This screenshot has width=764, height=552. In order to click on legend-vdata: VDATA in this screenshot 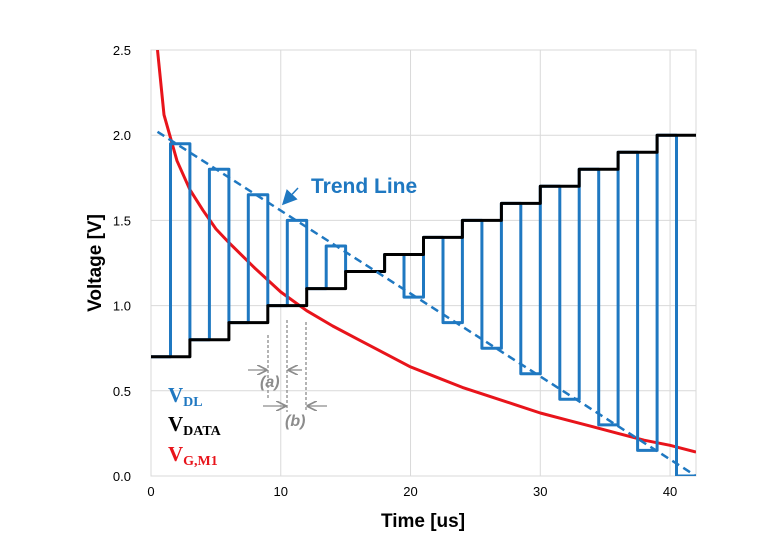, I will do `click(195, 425)`.